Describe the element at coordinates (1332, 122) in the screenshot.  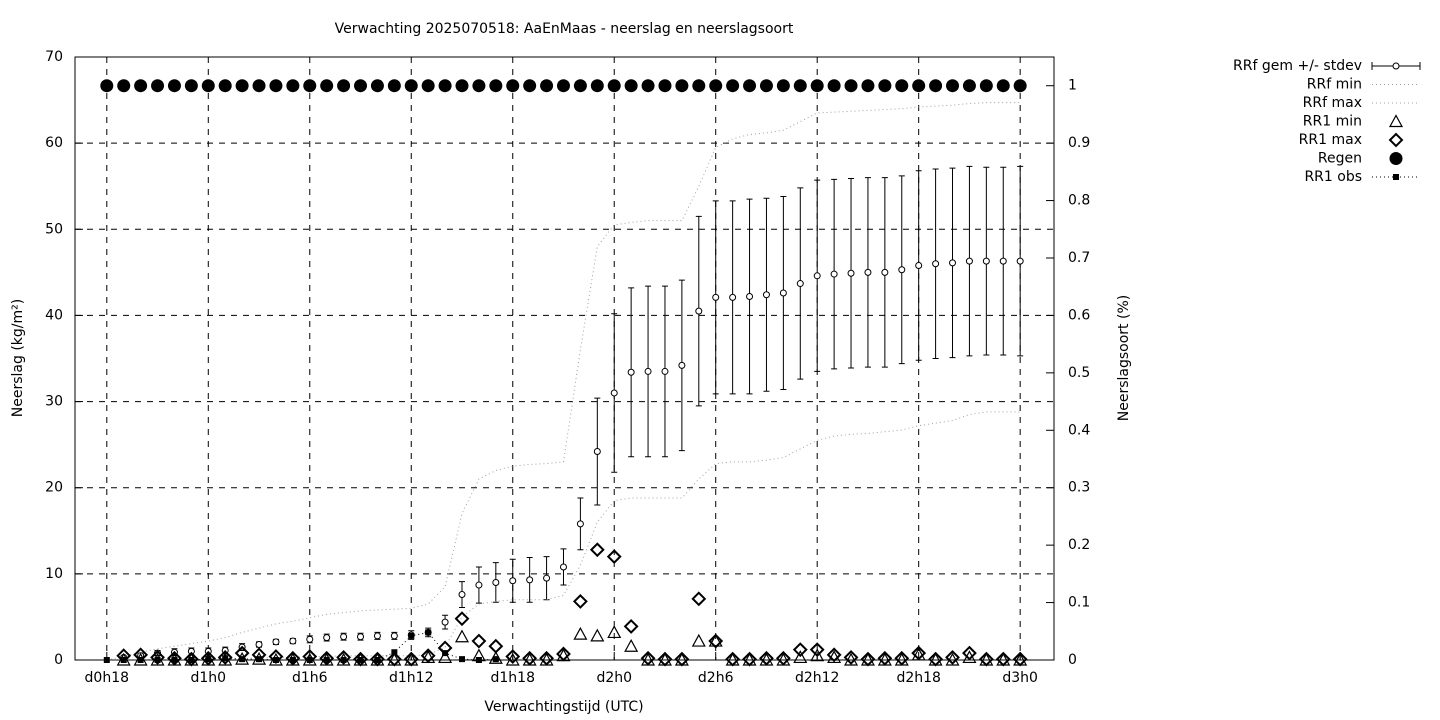
I see `legend-label: RR1 min` at that location.